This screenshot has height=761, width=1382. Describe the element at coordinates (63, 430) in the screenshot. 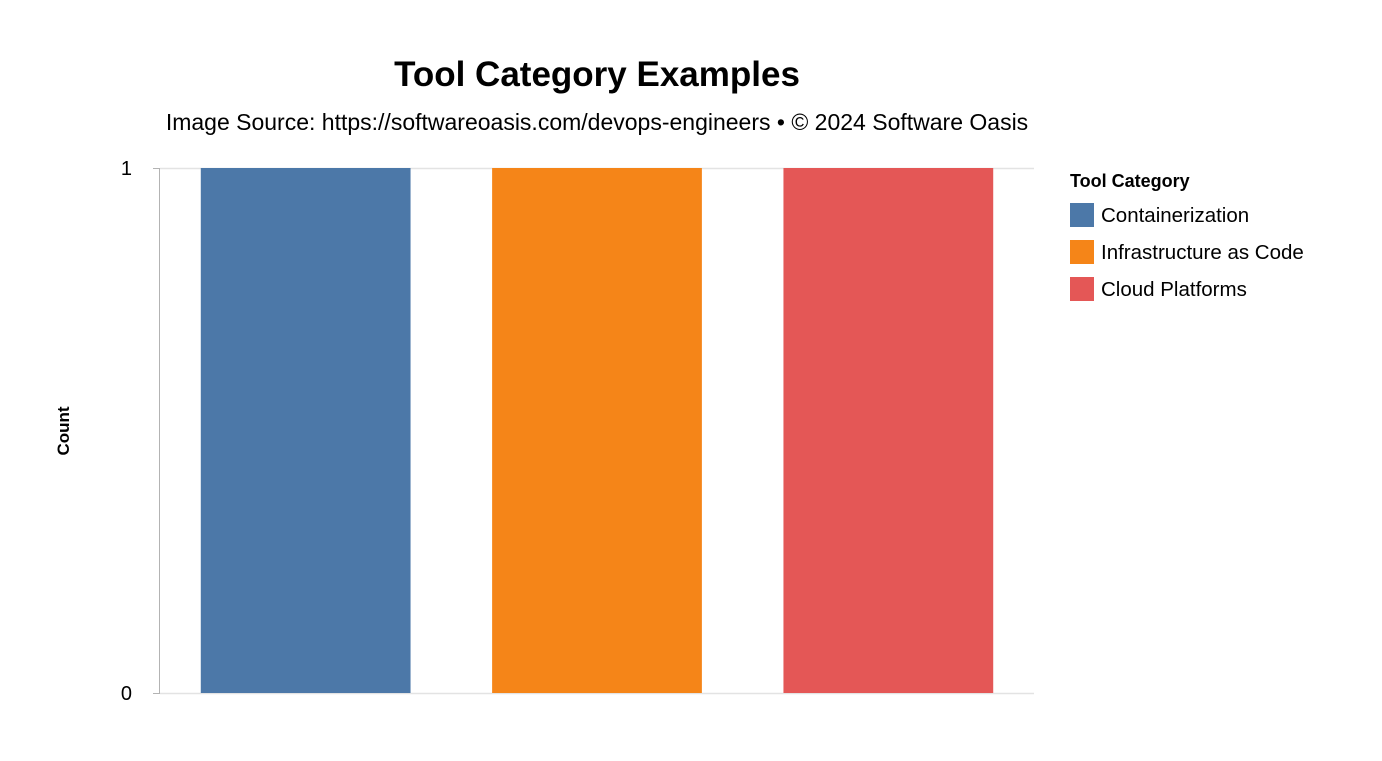

I see `y-axis-label: Count` at that location.